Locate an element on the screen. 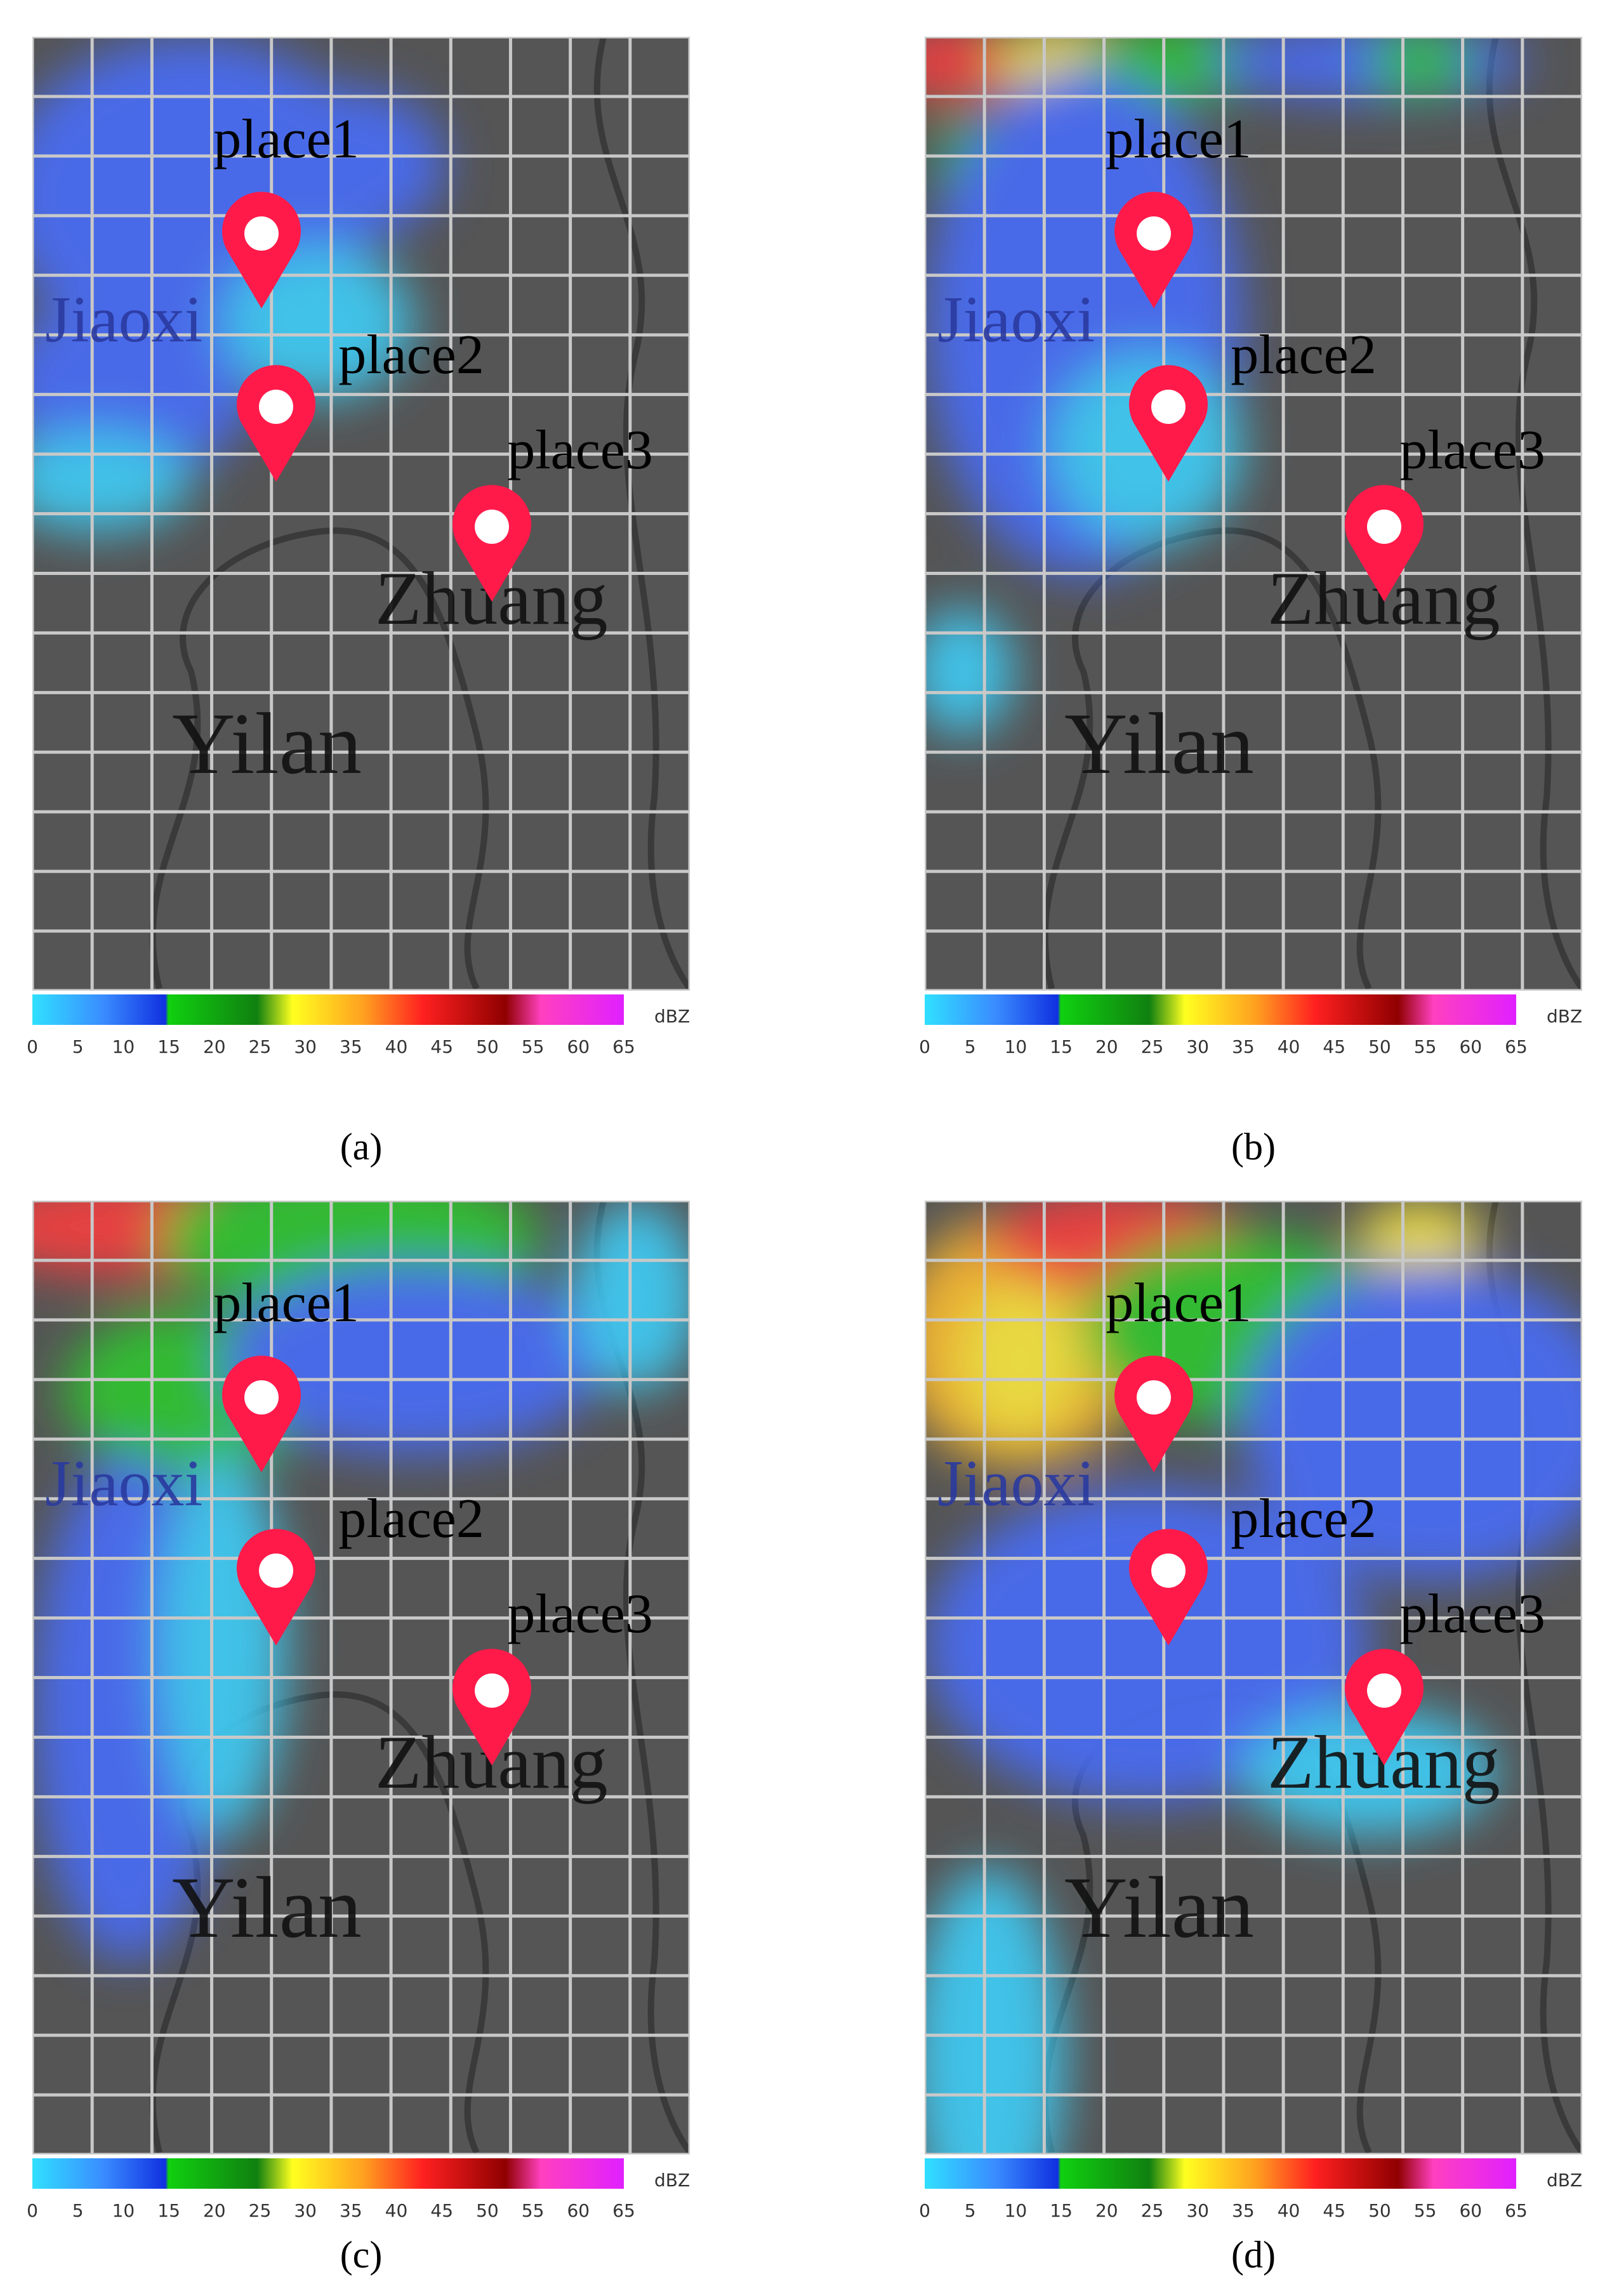  colorbar-tick: 20 is located at coordinates (1106, 1046).